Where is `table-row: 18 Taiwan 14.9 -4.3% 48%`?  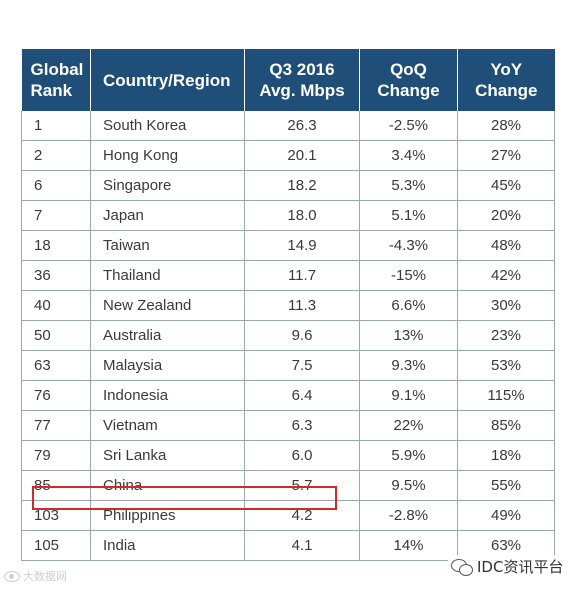
table-row: 18 Taiwan 14.9 -4.3% 48% is located at coordinates (288, 245).